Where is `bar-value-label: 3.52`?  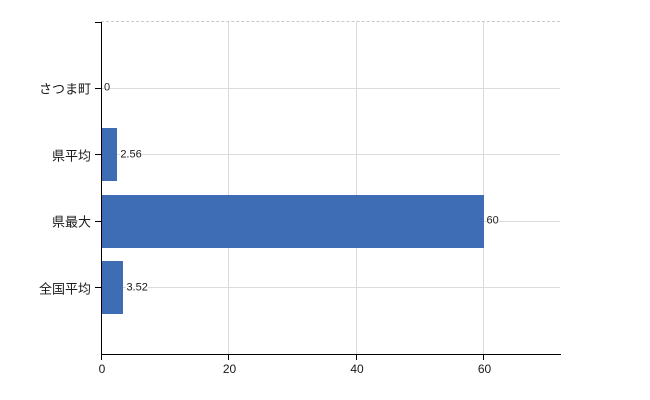 bar-value-label: 3.52 is located at coordinates (137, 287).